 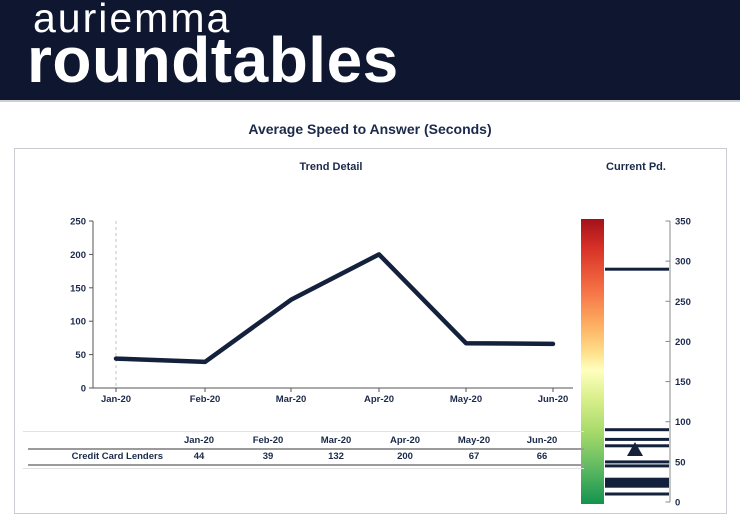 I want to click on table-cell: 132, so click(x=336, y=456).